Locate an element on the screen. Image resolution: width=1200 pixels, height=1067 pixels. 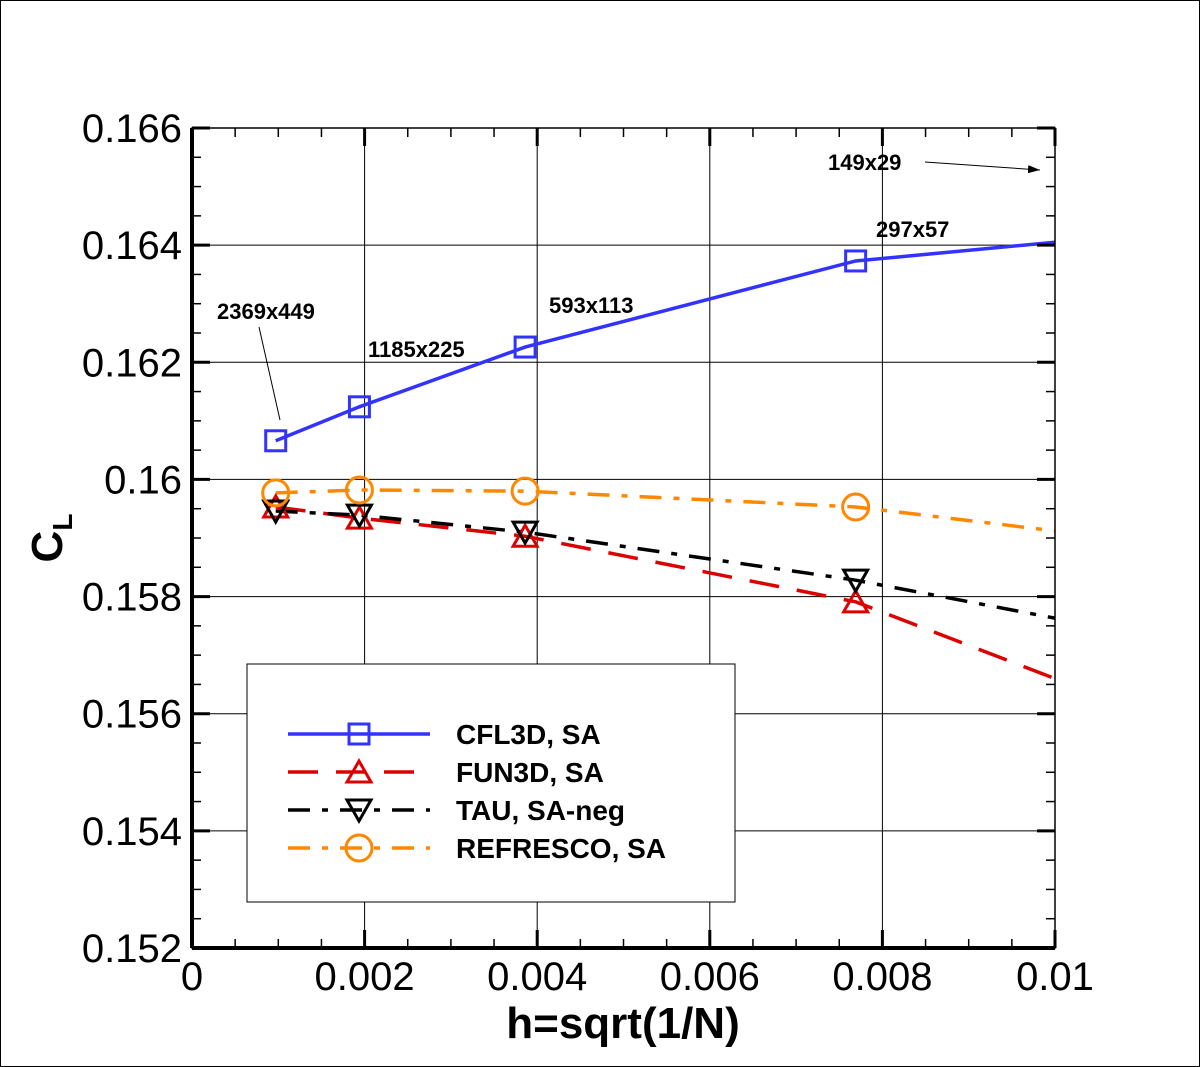
y-tick-label: 0.154 is located at coordinates (132, 832).